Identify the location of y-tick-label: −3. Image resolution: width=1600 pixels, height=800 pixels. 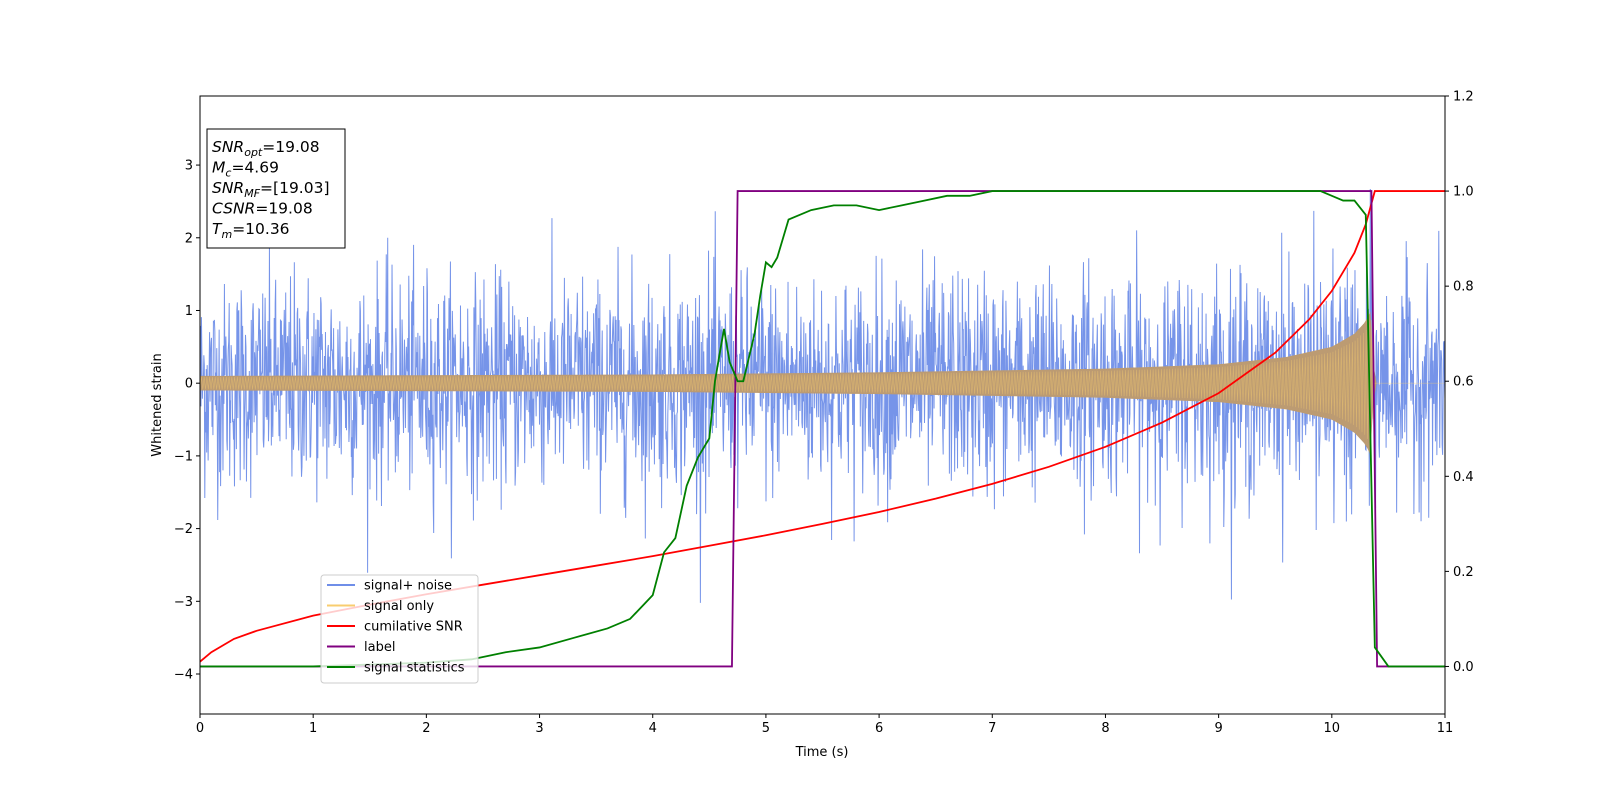
(183, 602).